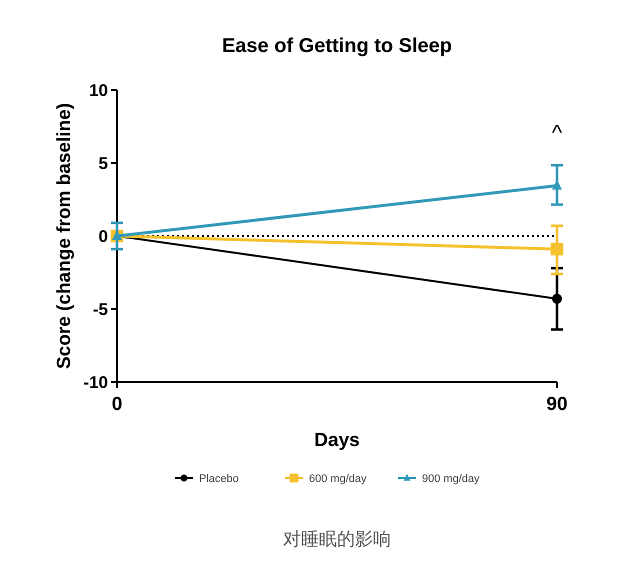 The image size is (633, 576). Describe the element at coordinates (219, 479) in the screenshot. I see `legend-label: Placebo` at that location.